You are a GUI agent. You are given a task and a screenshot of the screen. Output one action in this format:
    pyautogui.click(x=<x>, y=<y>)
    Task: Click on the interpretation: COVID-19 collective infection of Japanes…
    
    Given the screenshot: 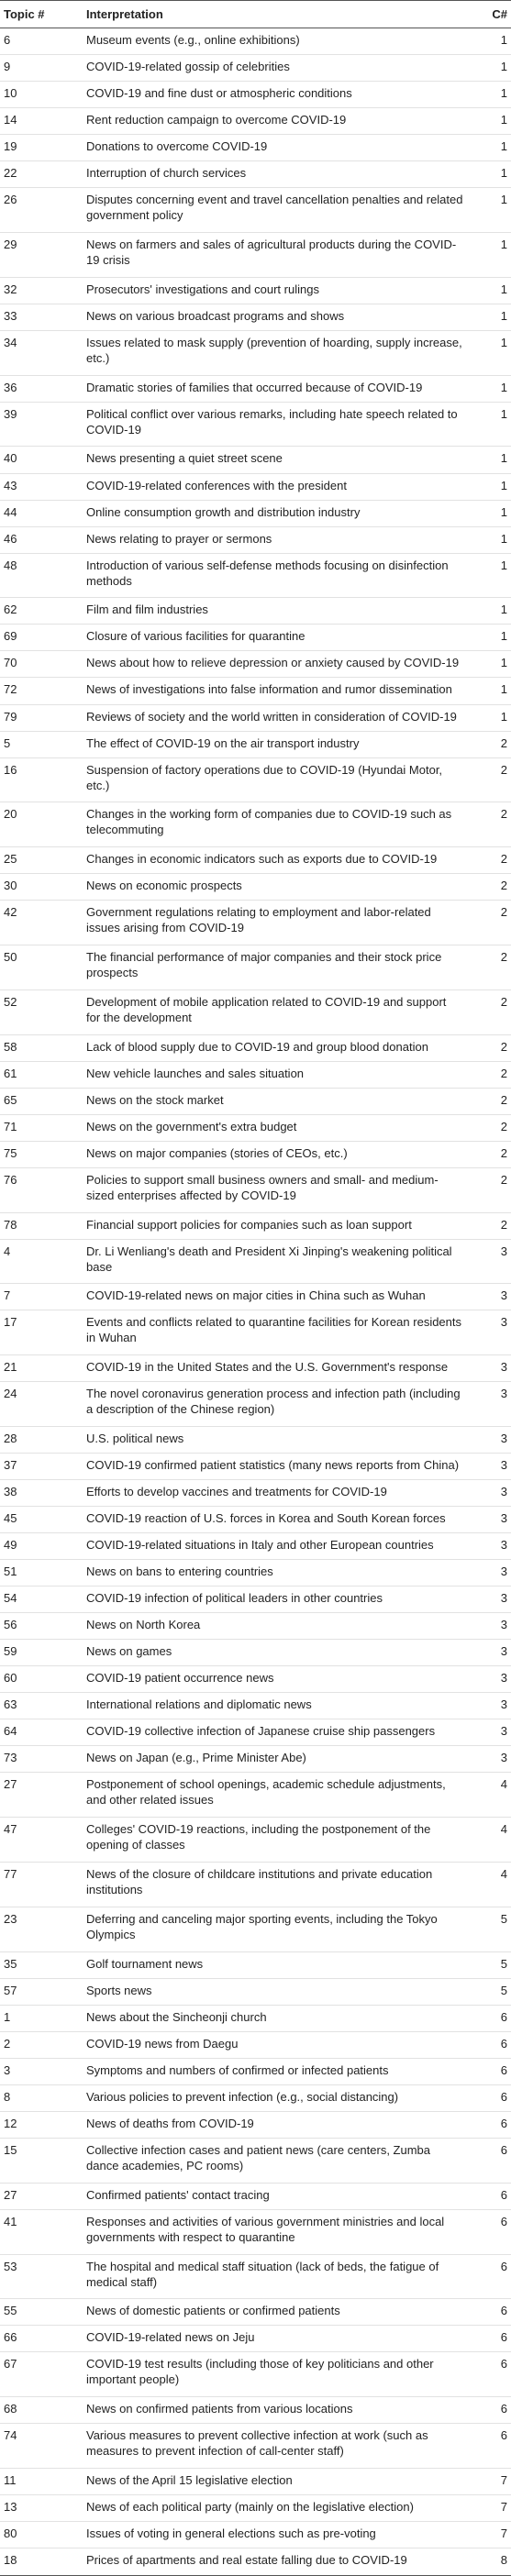 What is the action you would take?
    pyautogui.click(x=275, y=1733)
    